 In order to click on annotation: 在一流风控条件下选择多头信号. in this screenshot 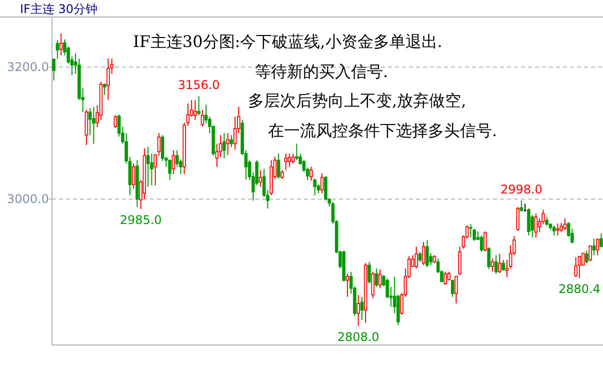, I will do `click(383, 130)`.